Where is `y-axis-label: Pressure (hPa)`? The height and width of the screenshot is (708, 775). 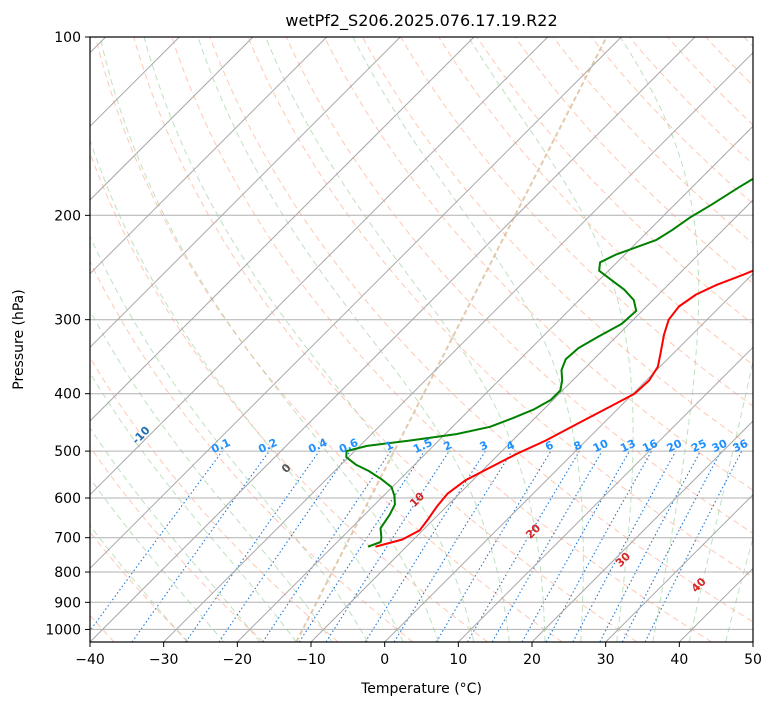
y-axis-label: Pressure (hPa) is located at coordinates (19, 339).